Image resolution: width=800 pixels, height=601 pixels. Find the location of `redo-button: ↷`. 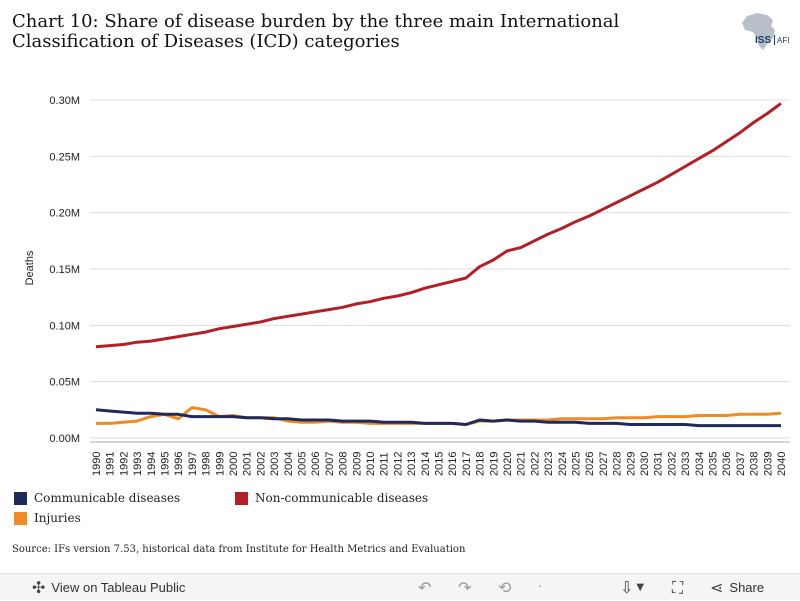

redo-button: ↷ is located at coordinates (464, 587).